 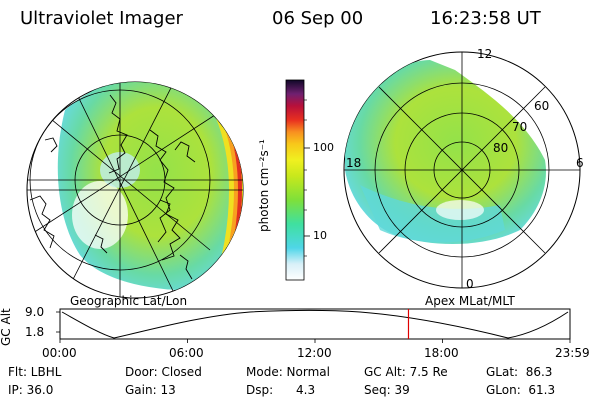 What do you see at coordinates (520, 127) in the screenshot?
I see `lat-label-70: 70` at bounding box center [520, 127].